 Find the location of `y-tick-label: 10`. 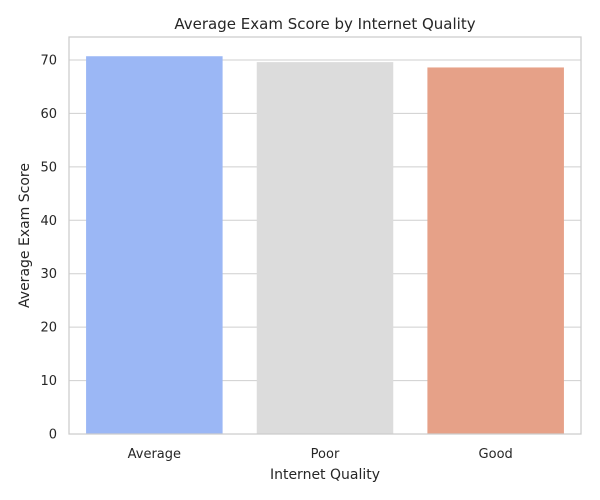

y-tick-label: 10 is located at coordinates (48, 381).